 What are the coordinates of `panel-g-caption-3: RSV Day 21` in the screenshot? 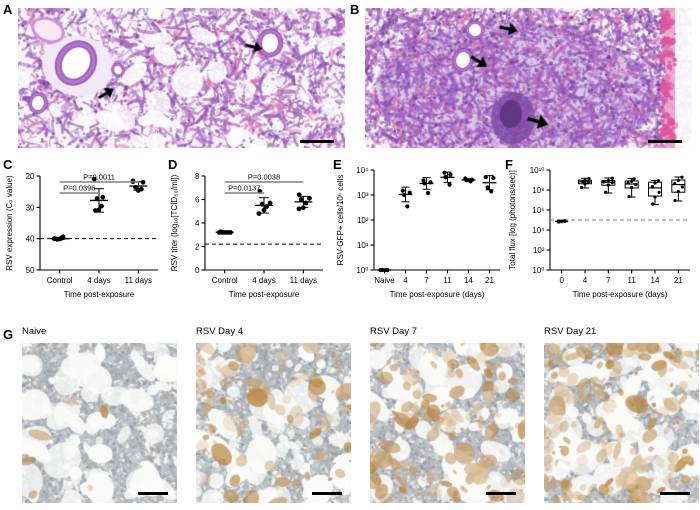 It's located at (570, 331).